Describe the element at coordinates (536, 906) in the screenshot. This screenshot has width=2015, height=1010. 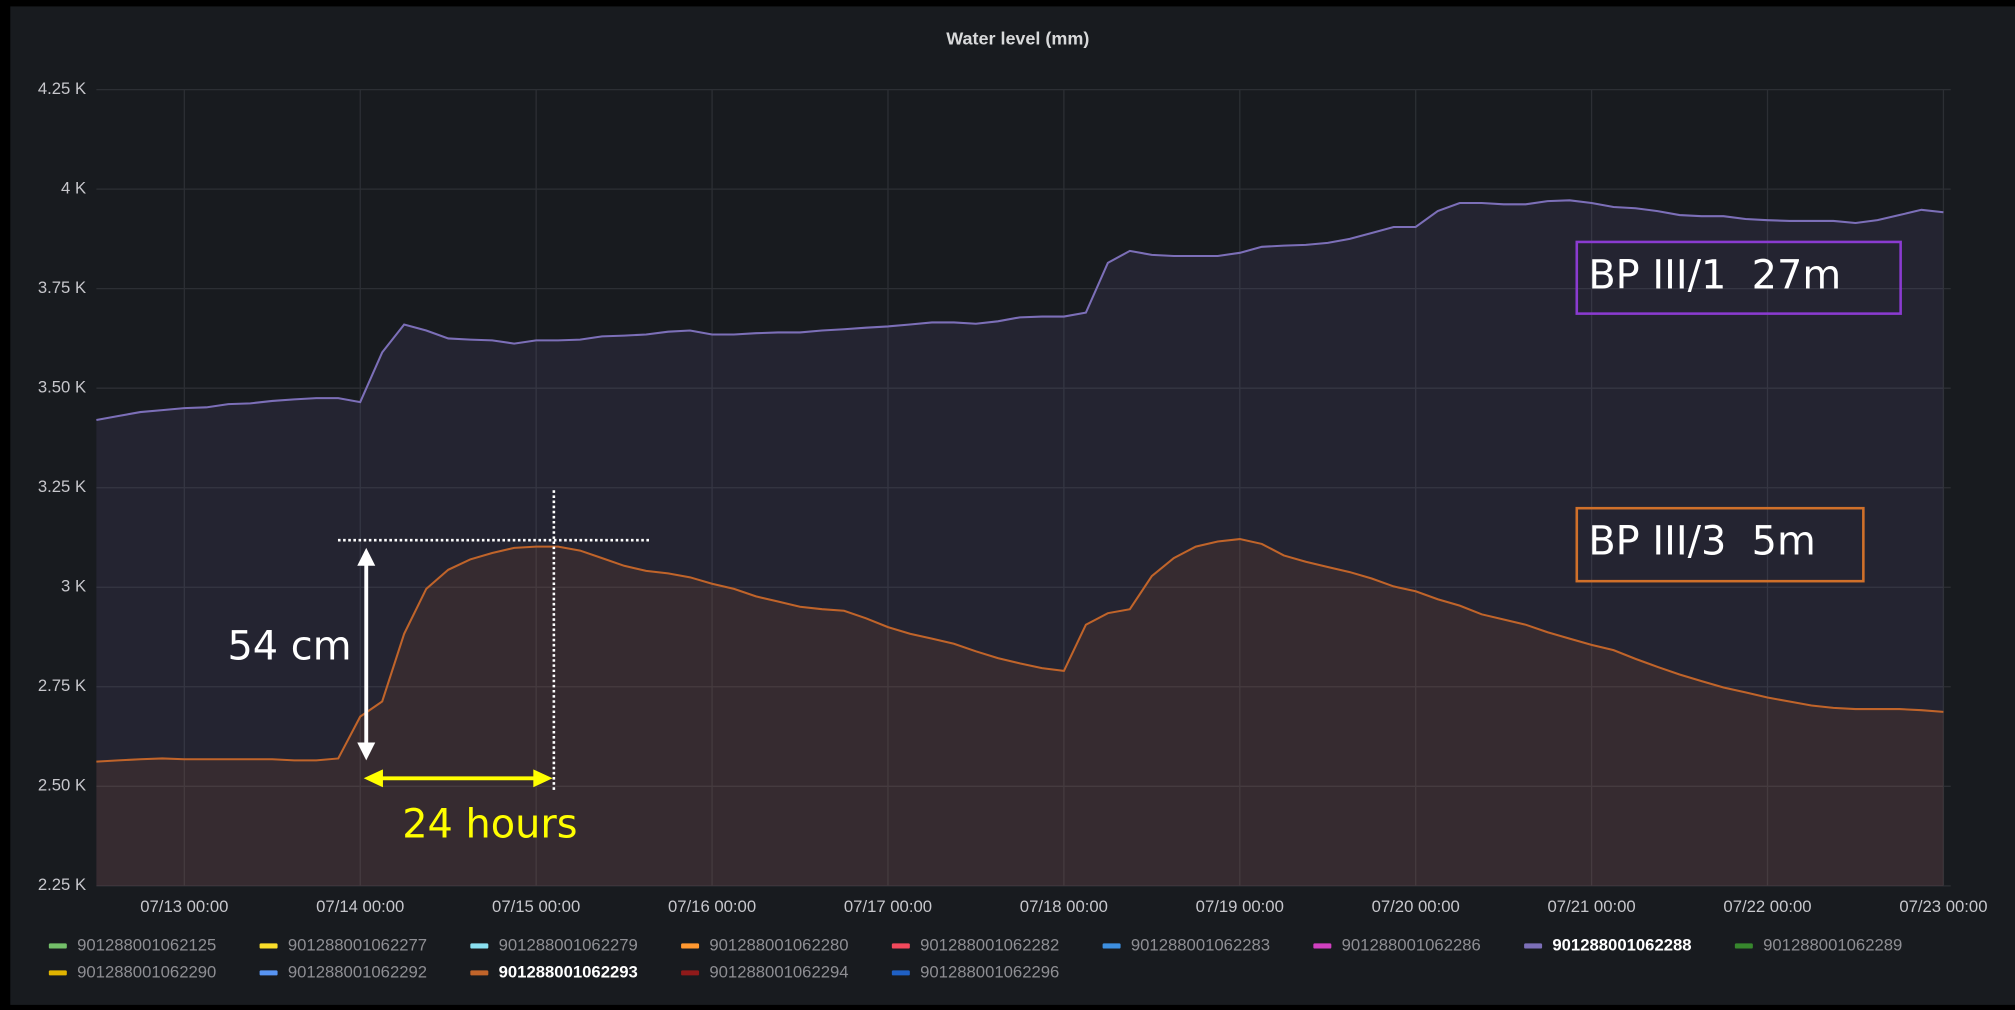
I see `x-tick-label: 07/15 00:00` at that location.